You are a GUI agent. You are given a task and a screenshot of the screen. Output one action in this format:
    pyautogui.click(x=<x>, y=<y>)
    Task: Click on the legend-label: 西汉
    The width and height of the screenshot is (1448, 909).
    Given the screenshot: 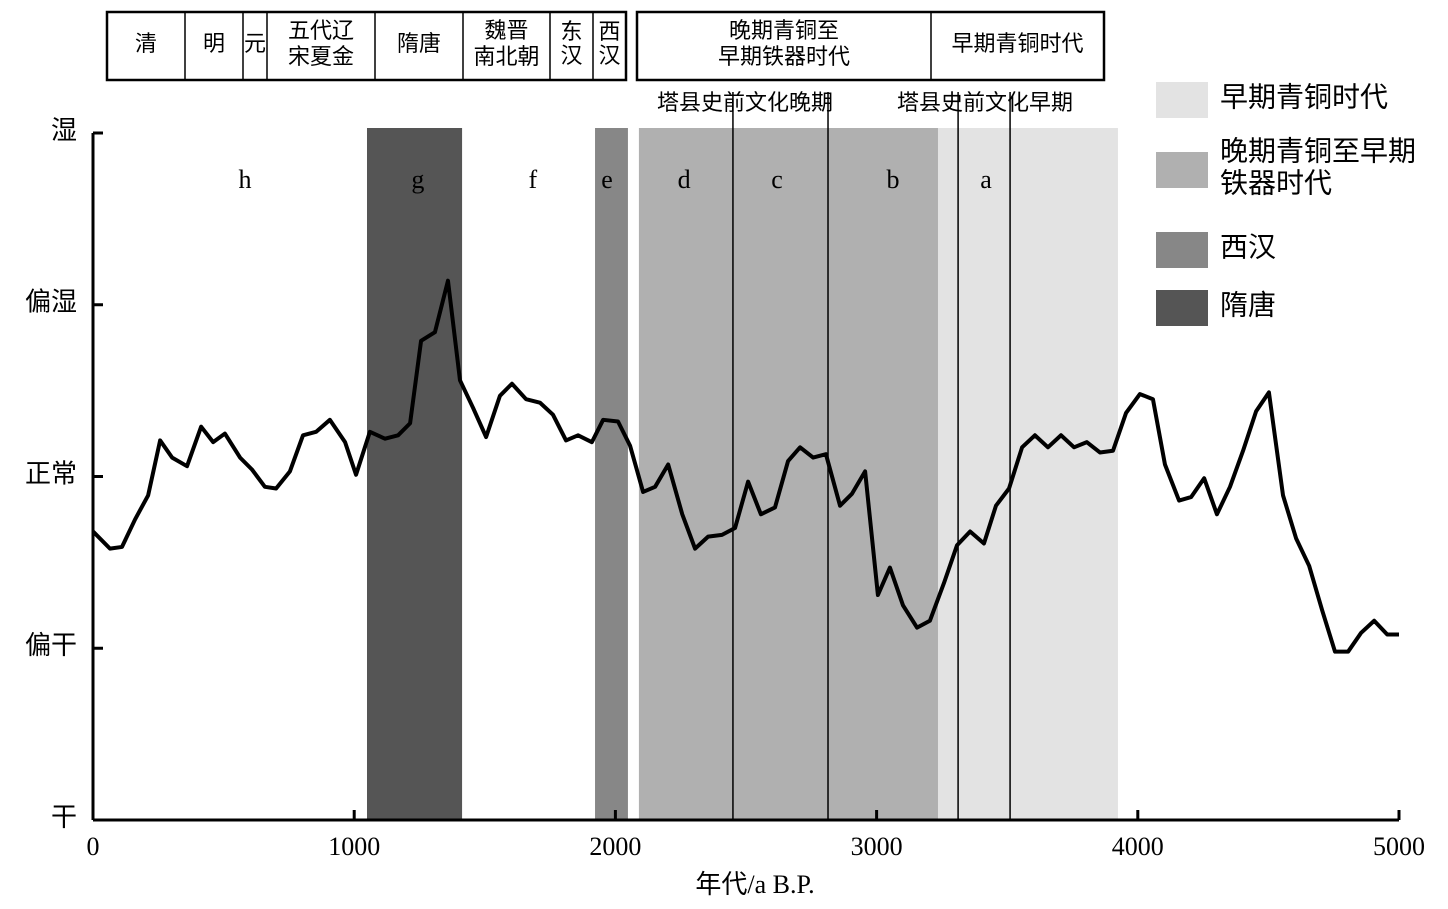 What is the action you would take?
    pyautogui.click(x=1248, y=247)
    